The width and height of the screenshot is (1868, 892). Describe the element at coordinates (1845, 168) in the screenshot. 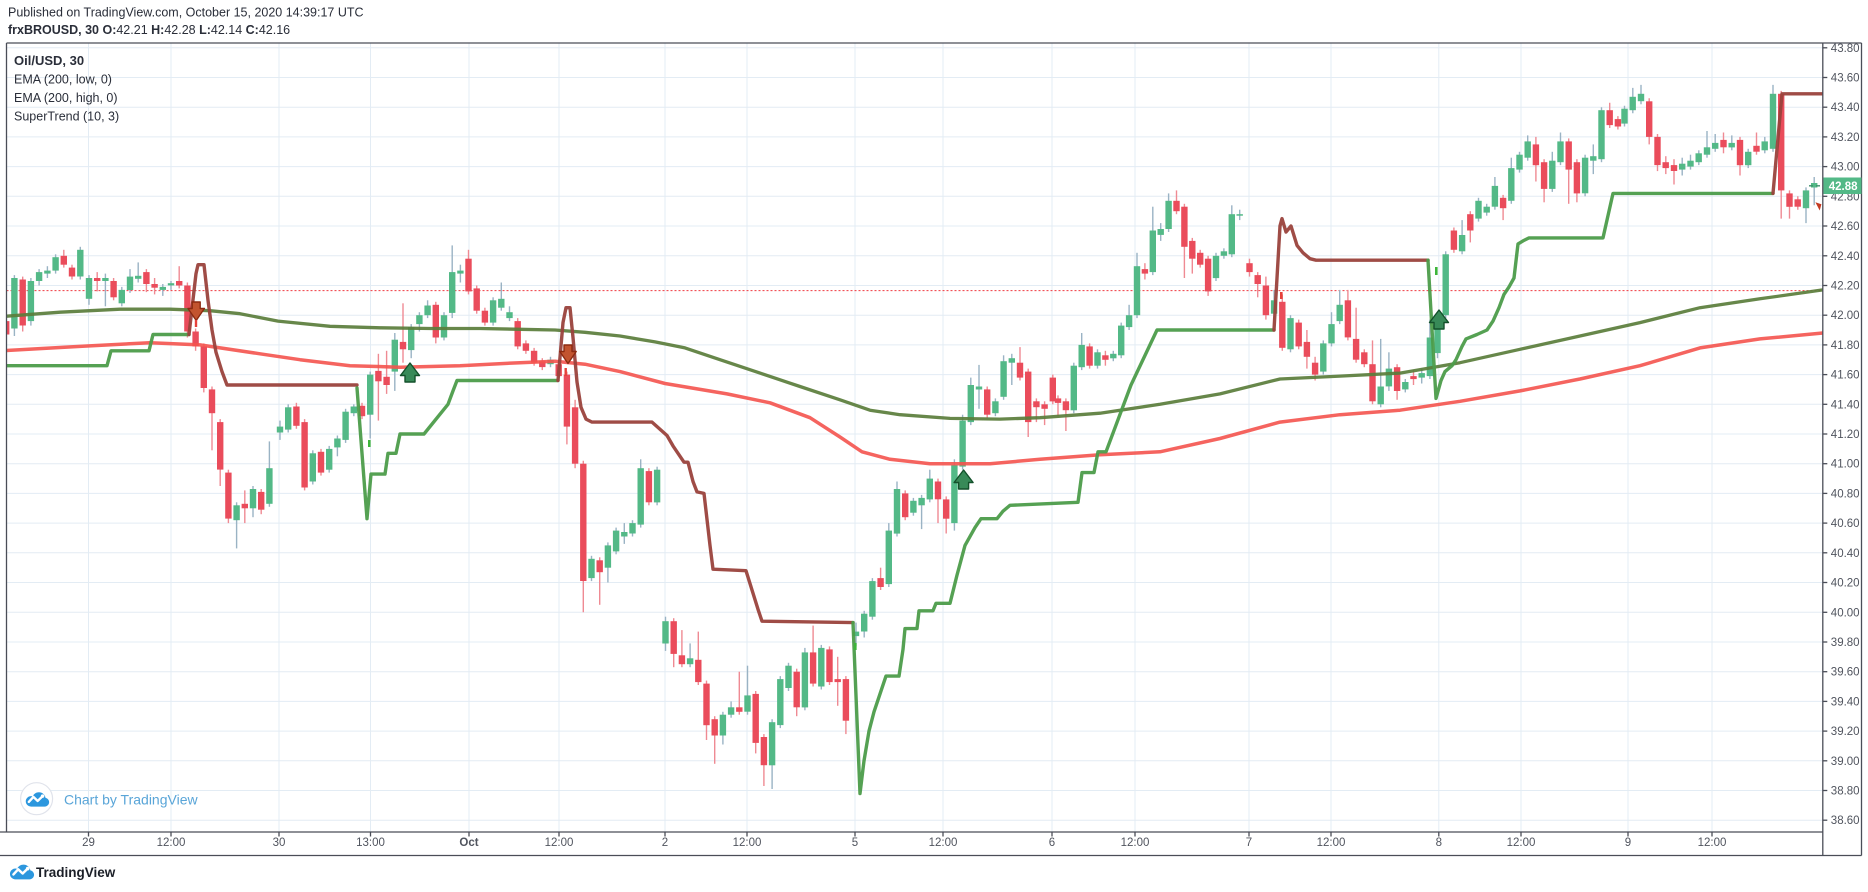

I see `svg-text: 43.00` at that location.